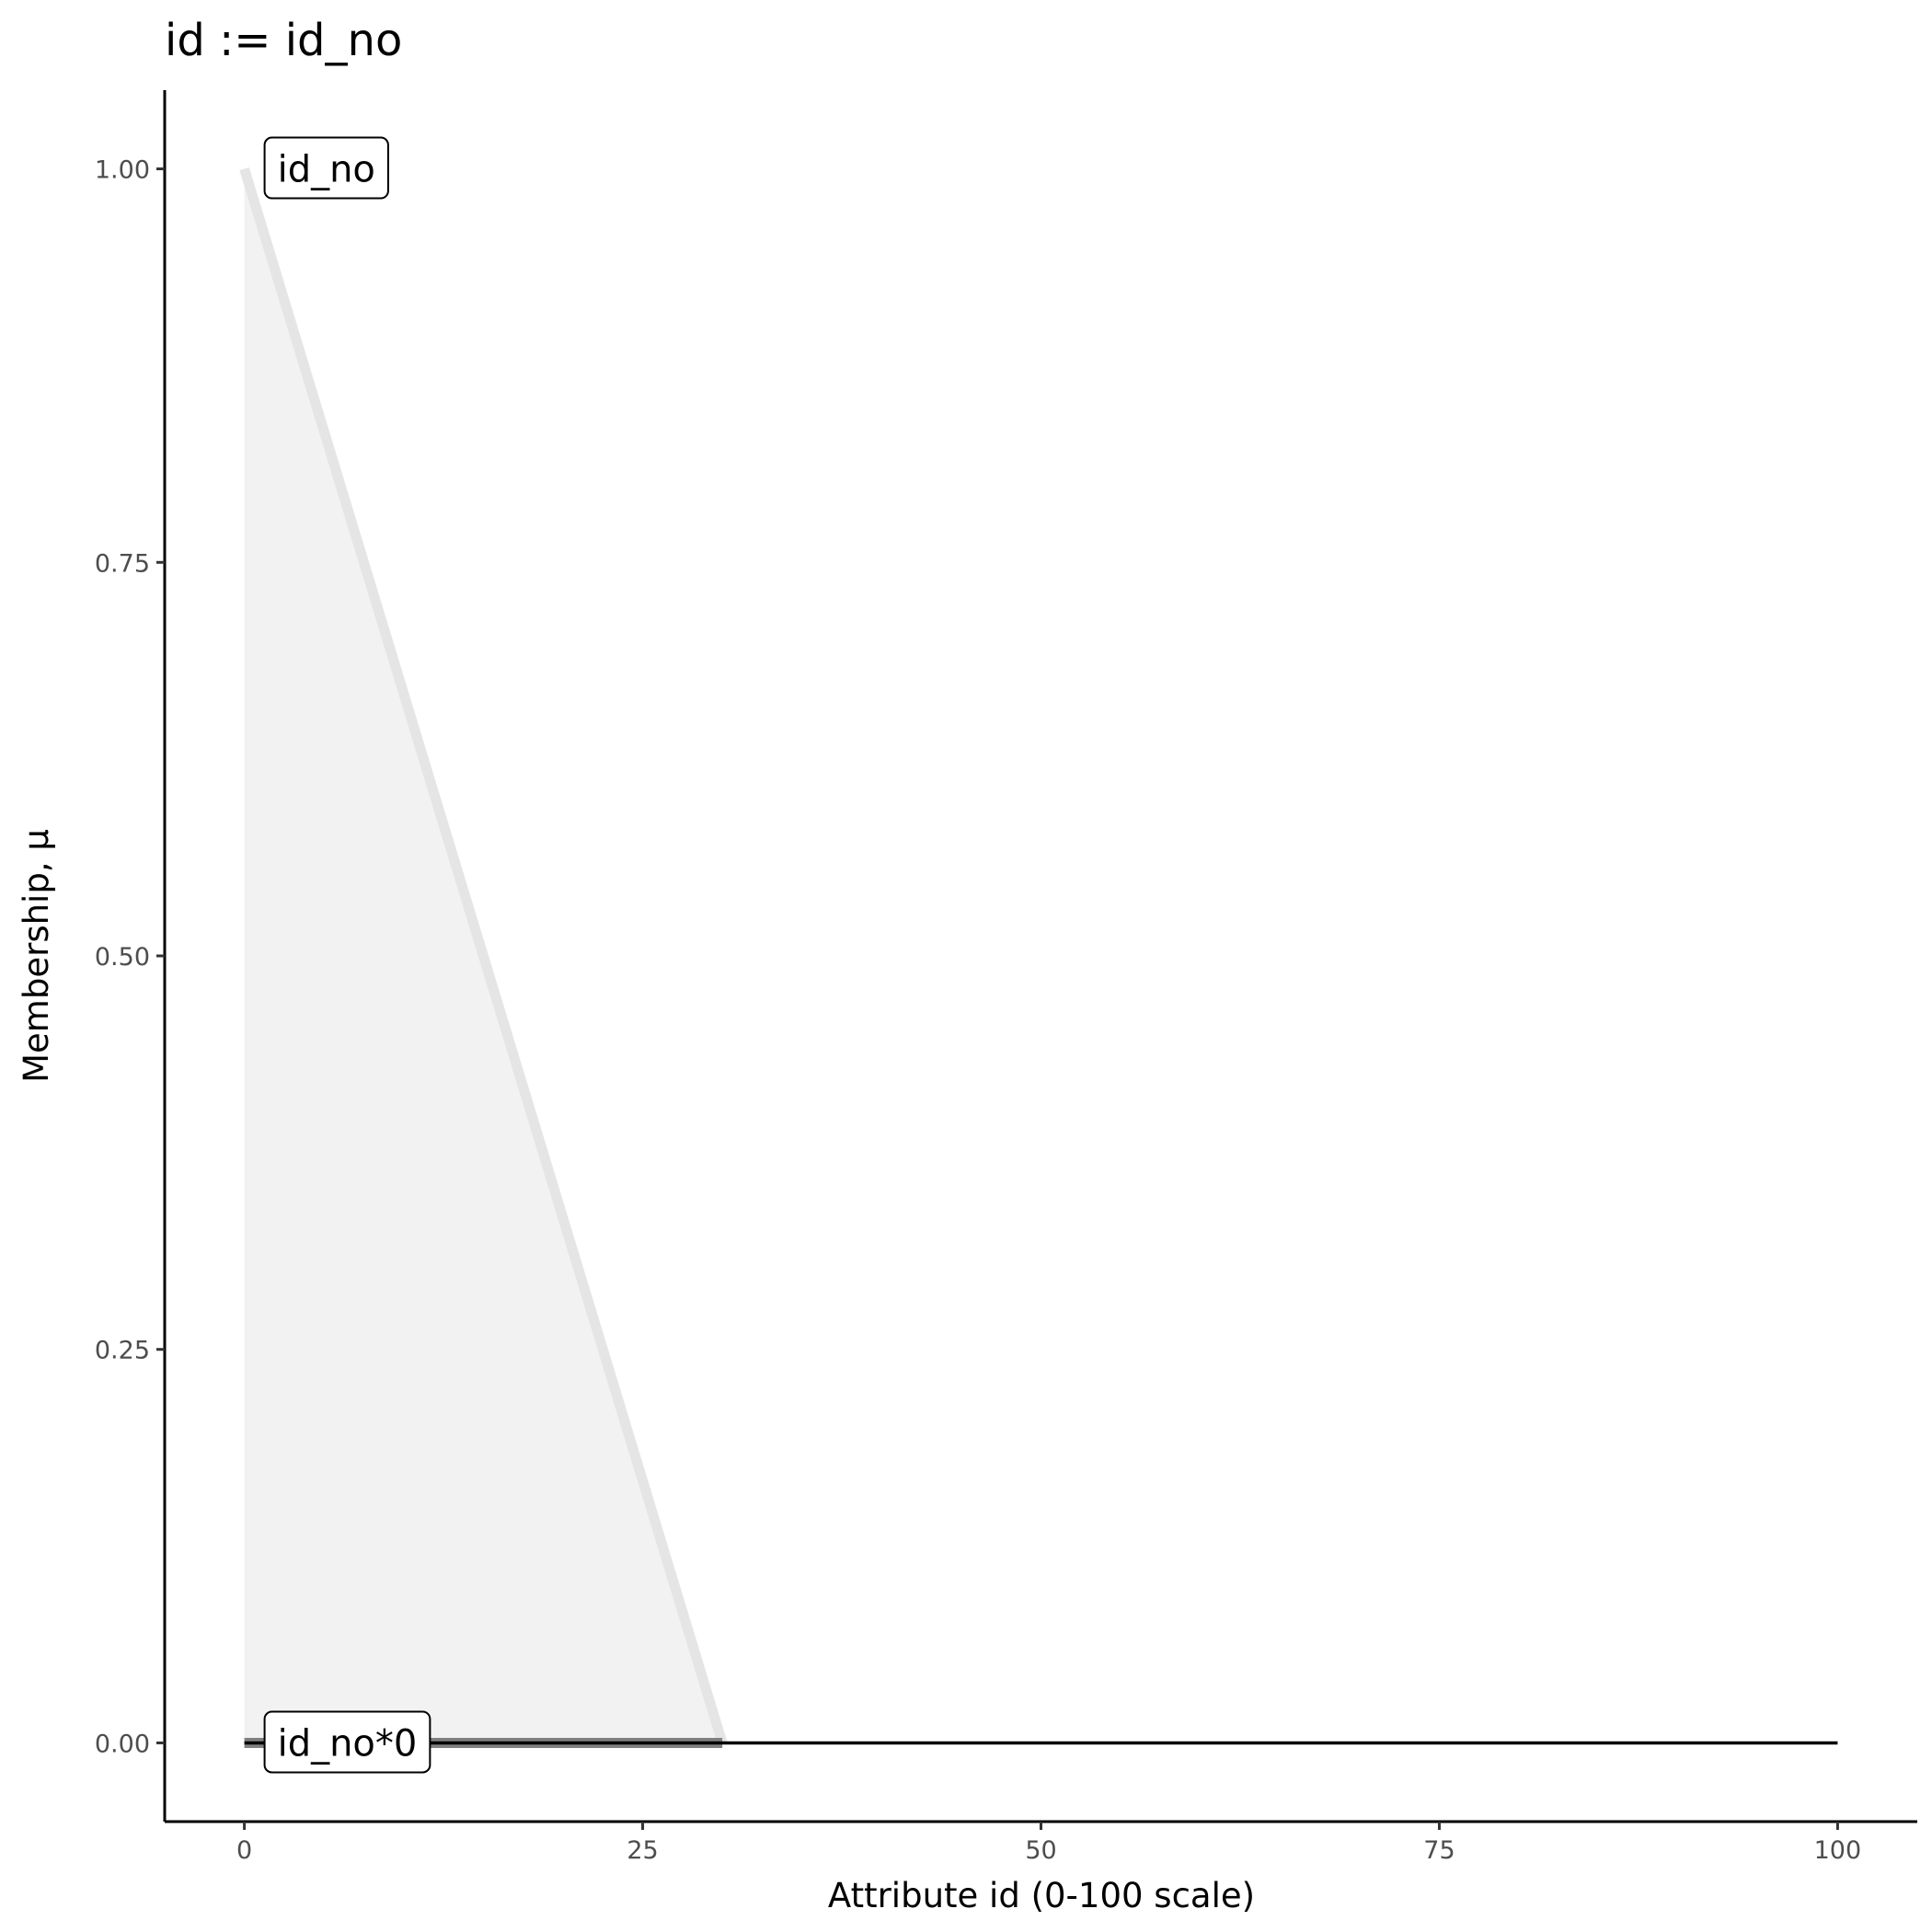 Image resolution: width=1932 pixels, height=1932 pixels. I want to click on x-tick-label: 0, so click(244, 1850).